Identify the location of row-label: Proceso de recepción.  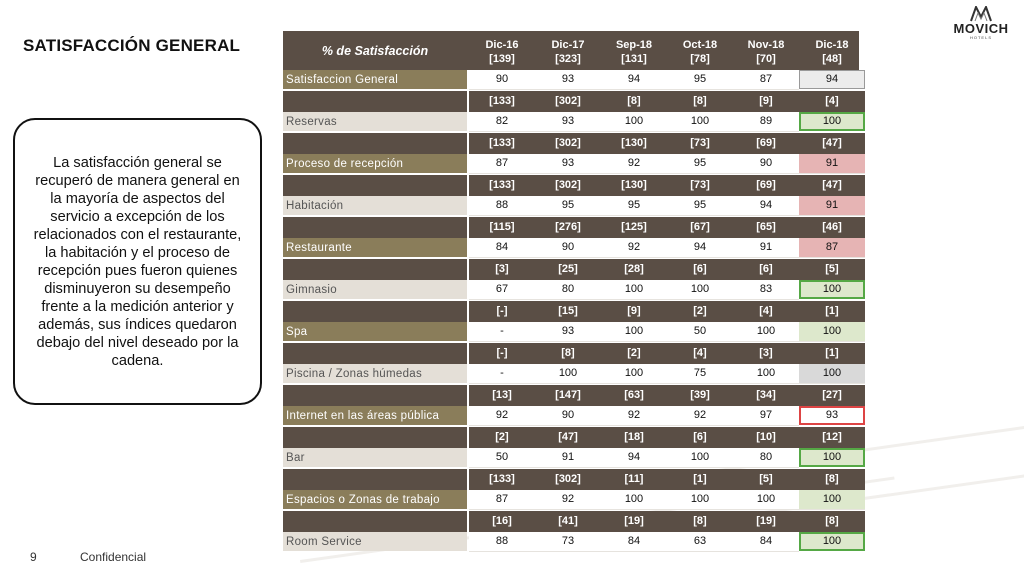
(375, 163).